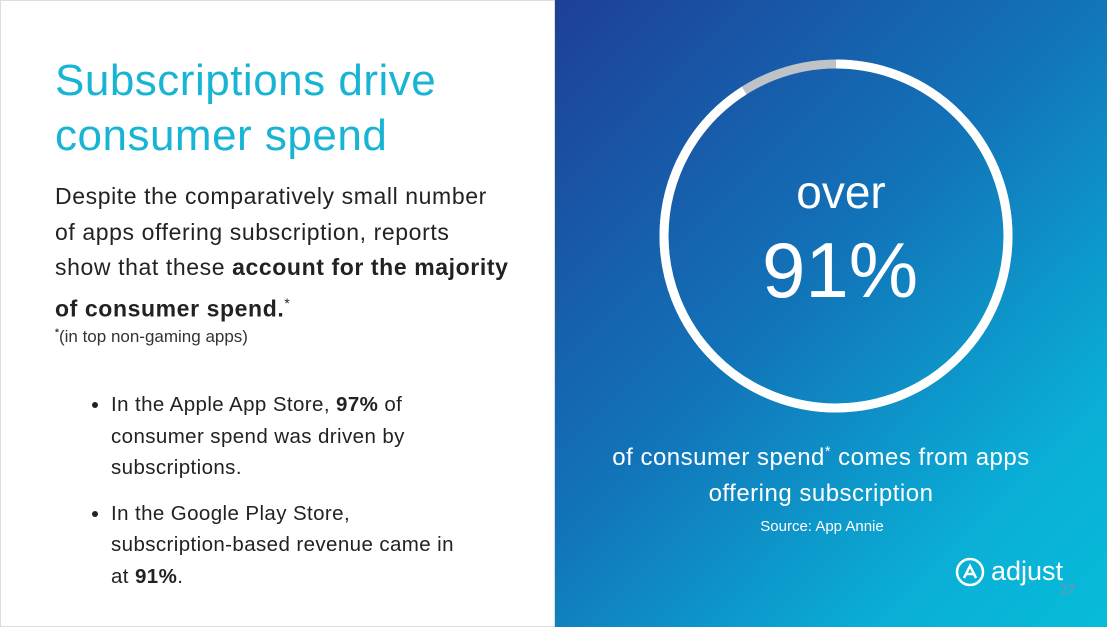 The image size is (1107, 627). I want to click on bullet-bold: 97%, so click(357, 404).